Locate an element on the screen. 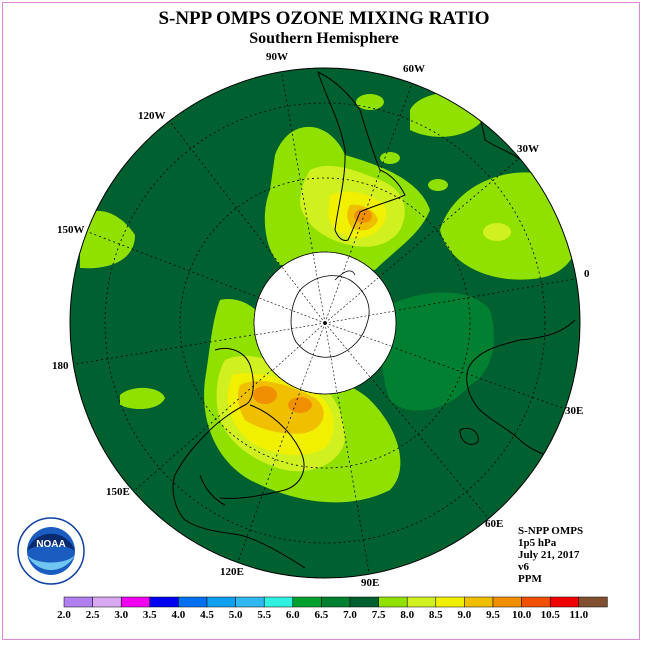 The width and height of the screenshot is (648, 648). ozone-zone-7-5-indian is located at coordinates (142, 398).